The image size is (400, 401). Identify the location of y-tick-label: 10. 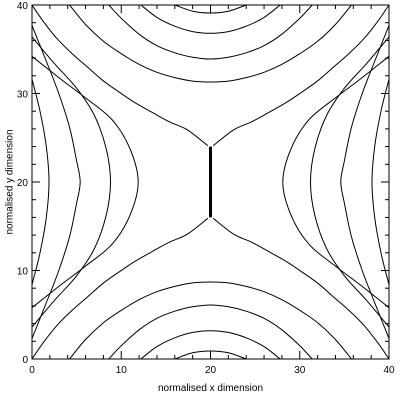
(23, 272).